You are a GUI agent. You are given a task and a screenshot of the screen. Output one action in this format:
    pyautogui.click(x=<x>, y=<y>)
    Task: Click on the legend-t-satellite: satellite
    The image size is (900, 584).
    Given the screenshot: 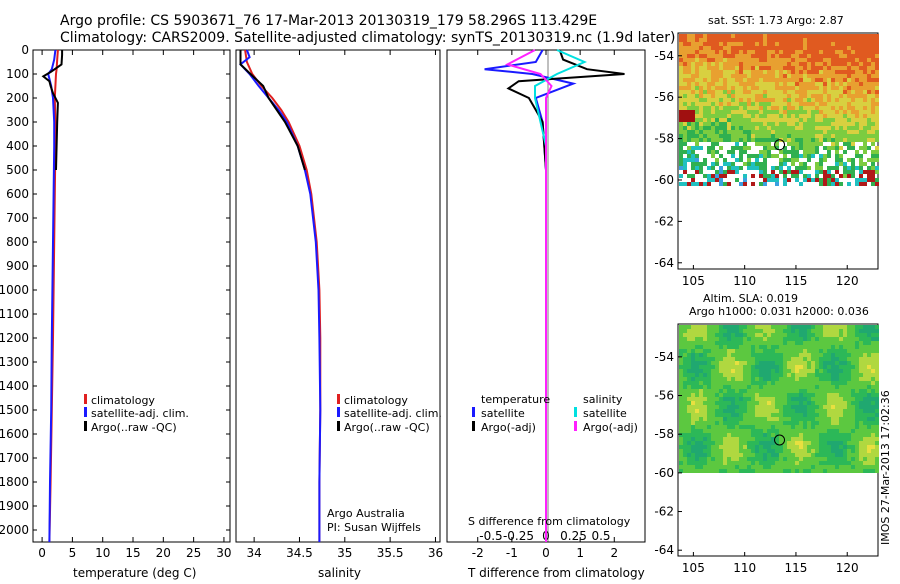 What is the action you would take?
    pyautogui.click(x=503, y=413)
    